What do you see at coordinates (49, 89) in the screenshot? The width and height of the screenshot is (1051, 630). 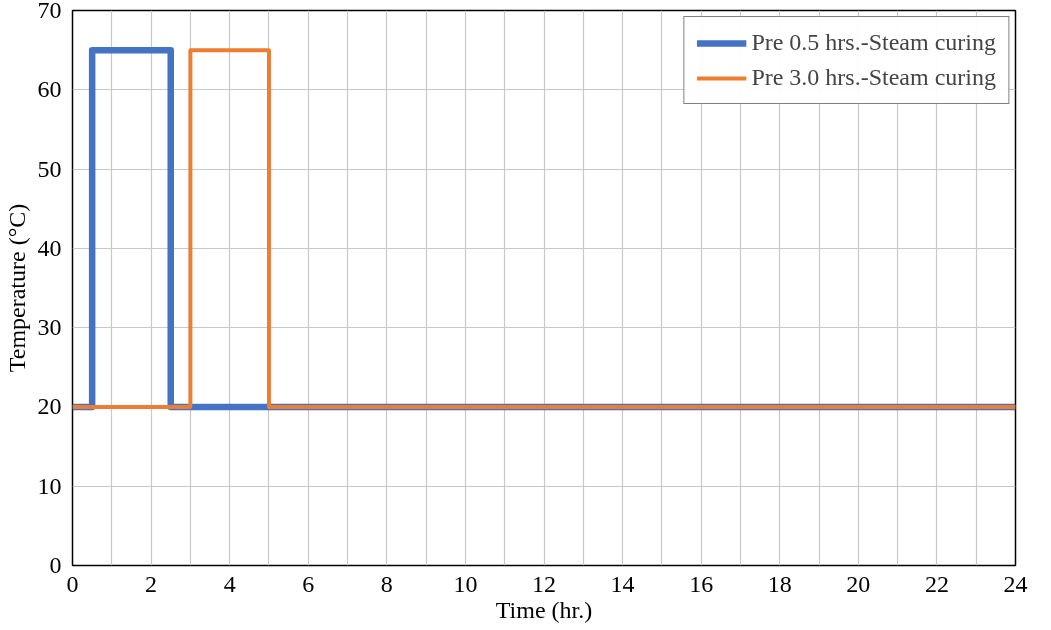 I see `y-tick-label: 60` at bounding box center [49, 89].